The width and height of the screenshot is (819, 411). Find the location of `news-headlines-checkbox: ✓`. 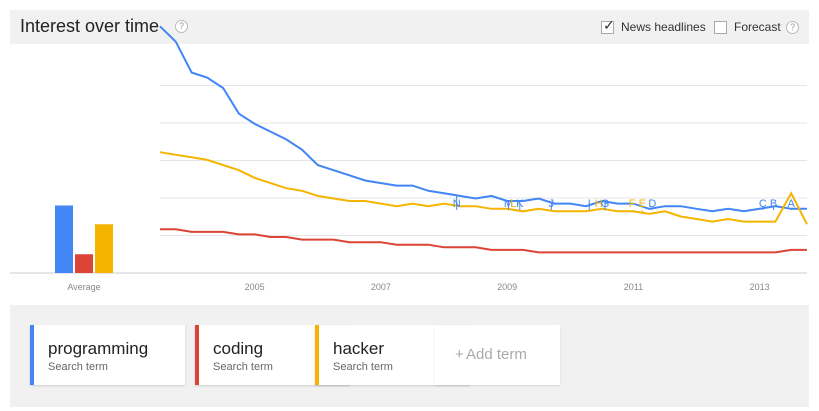

news-headlines-checkbox: ✓ is located at coordinates (608, 25).